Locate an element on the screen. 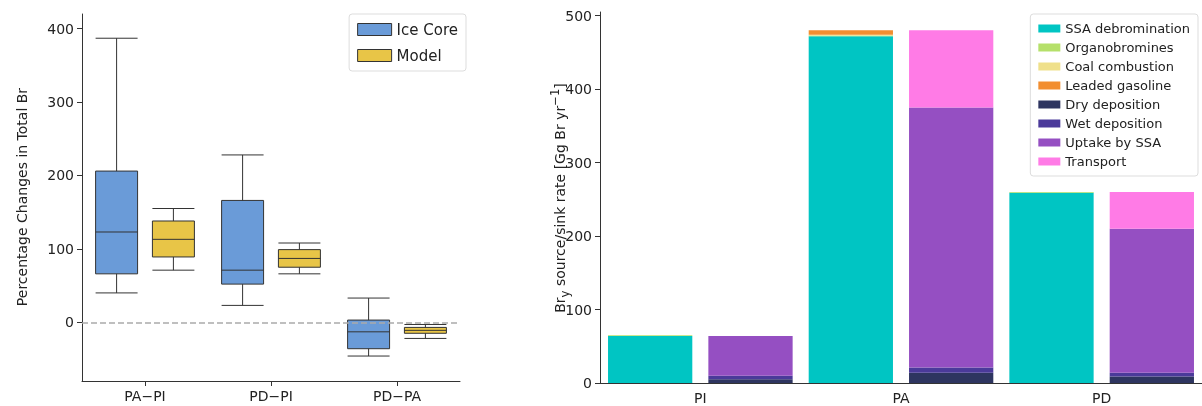 Image resolution: width=1202 pixels, height=406 pixels. legend-label: Dry deposition is located at coordinates (1113, 104).